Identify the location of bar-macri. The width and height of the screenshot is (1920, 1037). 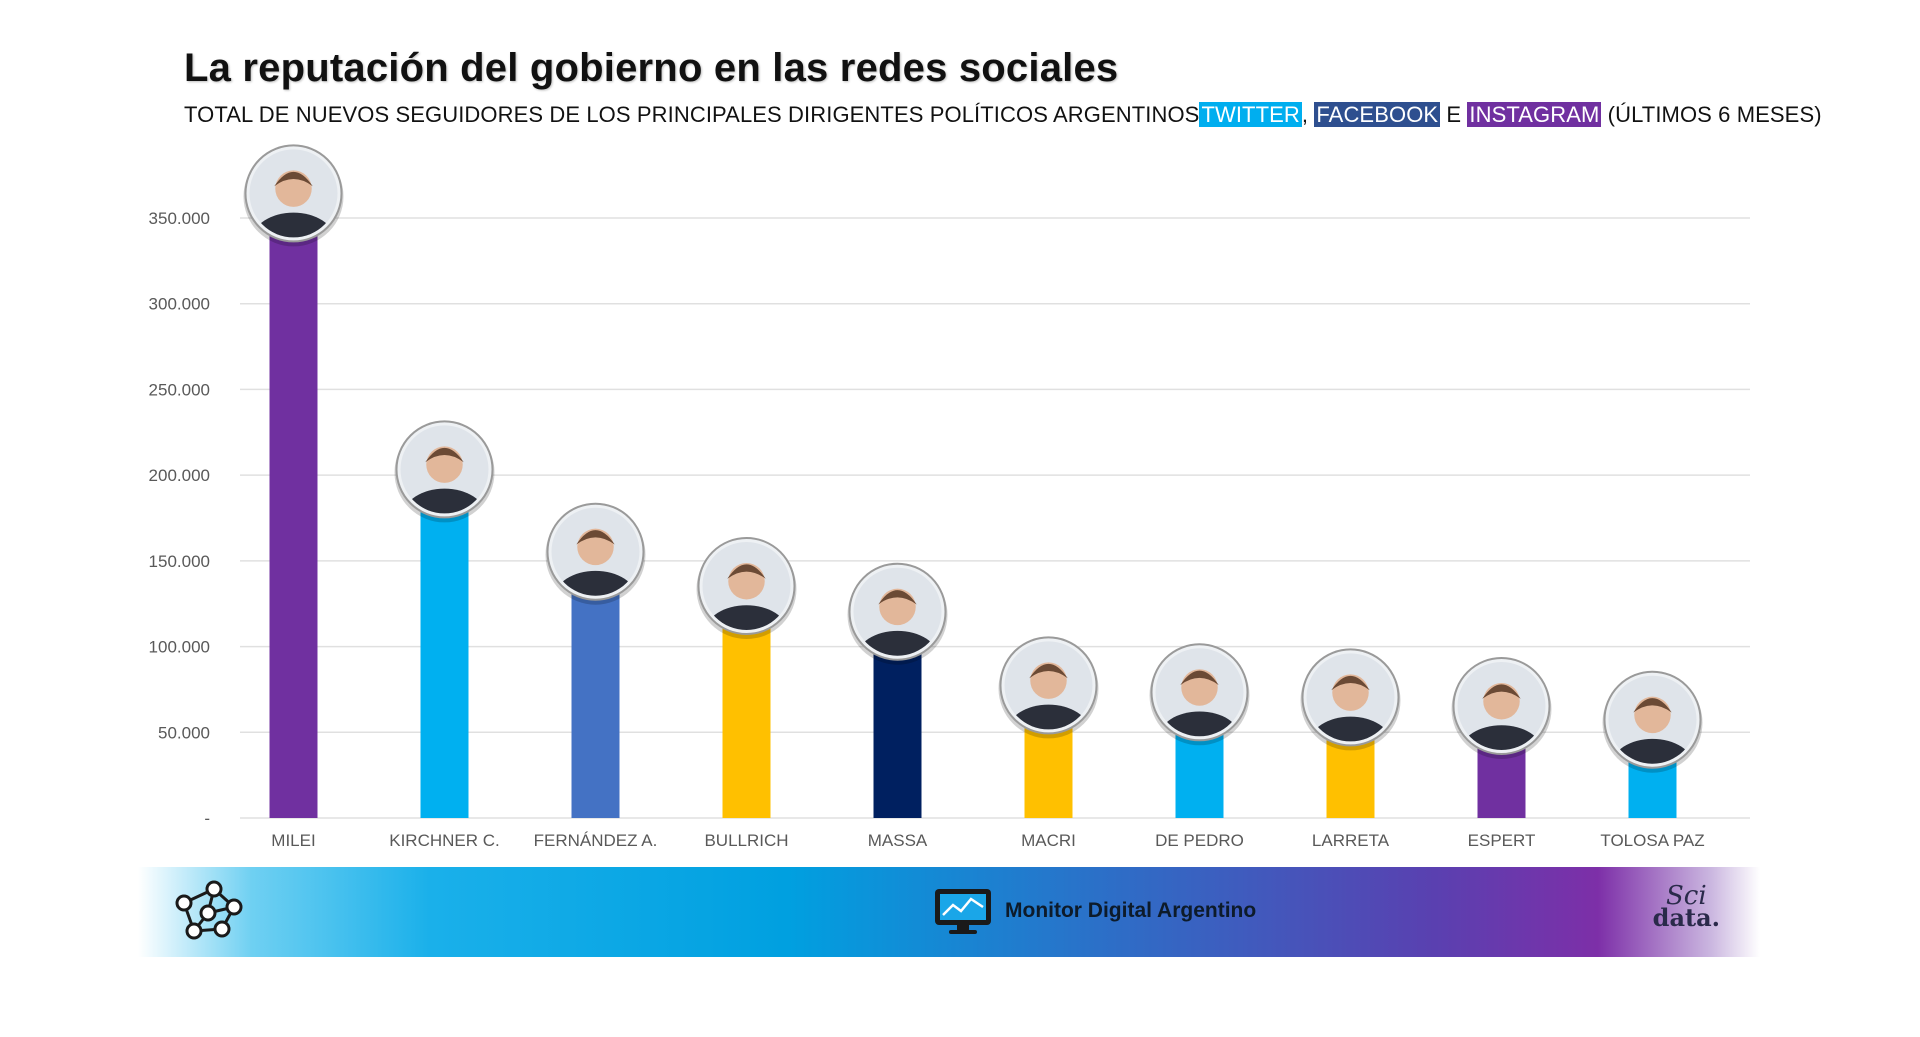
(1048, 771).